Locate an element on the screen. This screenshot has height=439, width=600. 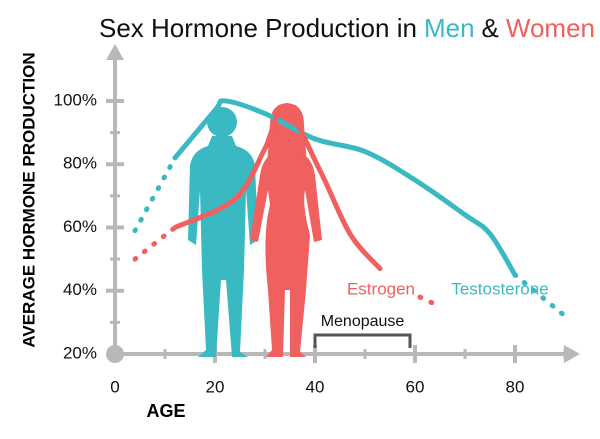
y-tick-label: 80% is located at coordinates (80, 163).